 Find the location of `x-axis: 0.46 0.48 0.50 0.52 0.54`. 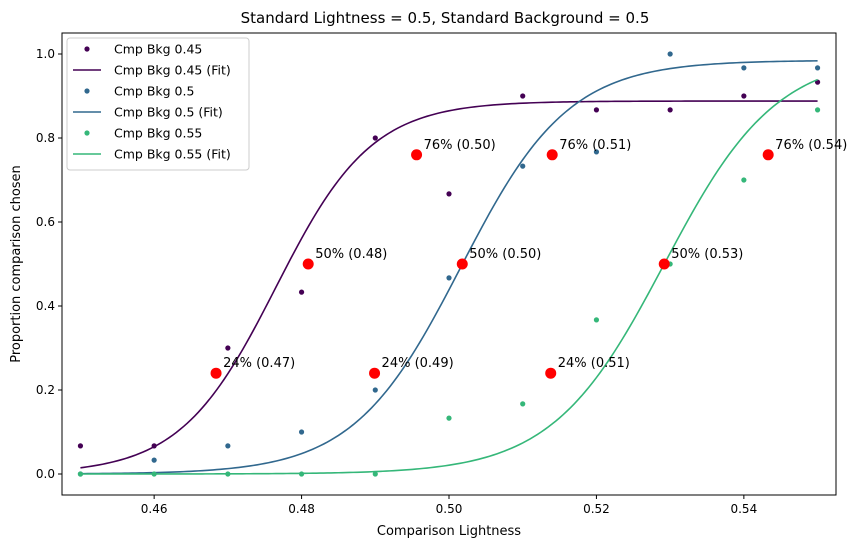

x-axis: 0.46 0.48 0.50 0.52 0.54 is located at coordinates (449, 505).